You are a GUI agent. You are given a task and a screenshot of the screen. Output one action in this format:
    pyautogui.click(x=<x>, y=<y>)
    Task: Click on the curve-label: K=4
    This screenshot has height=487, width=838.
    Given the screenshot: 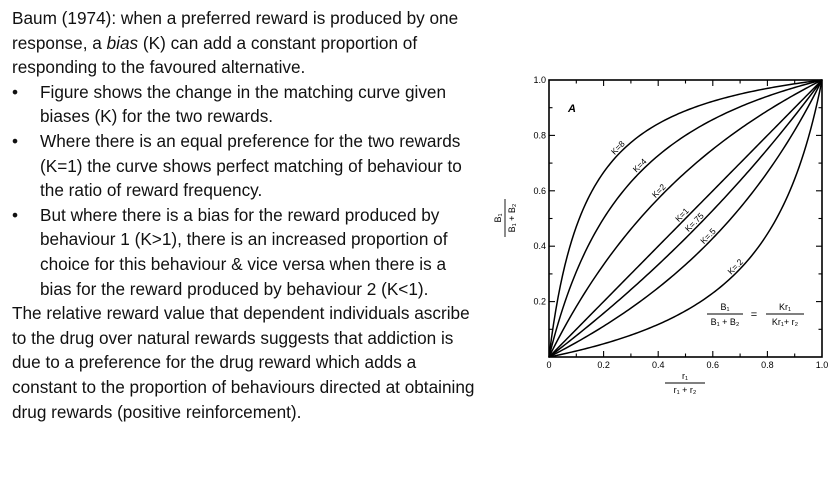 What is the action you would take?
    pyautogui.click(x=640, y=165)
    